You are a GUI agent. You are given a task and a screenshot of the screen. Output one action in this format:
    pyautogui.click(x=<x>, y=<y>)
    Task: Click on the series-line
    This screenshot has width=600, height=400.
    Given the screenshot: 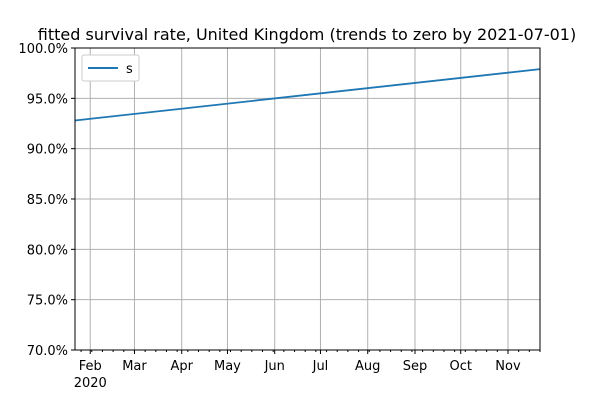 What is the action you would take?
    pyautogui.click(x=307, y=95)
    